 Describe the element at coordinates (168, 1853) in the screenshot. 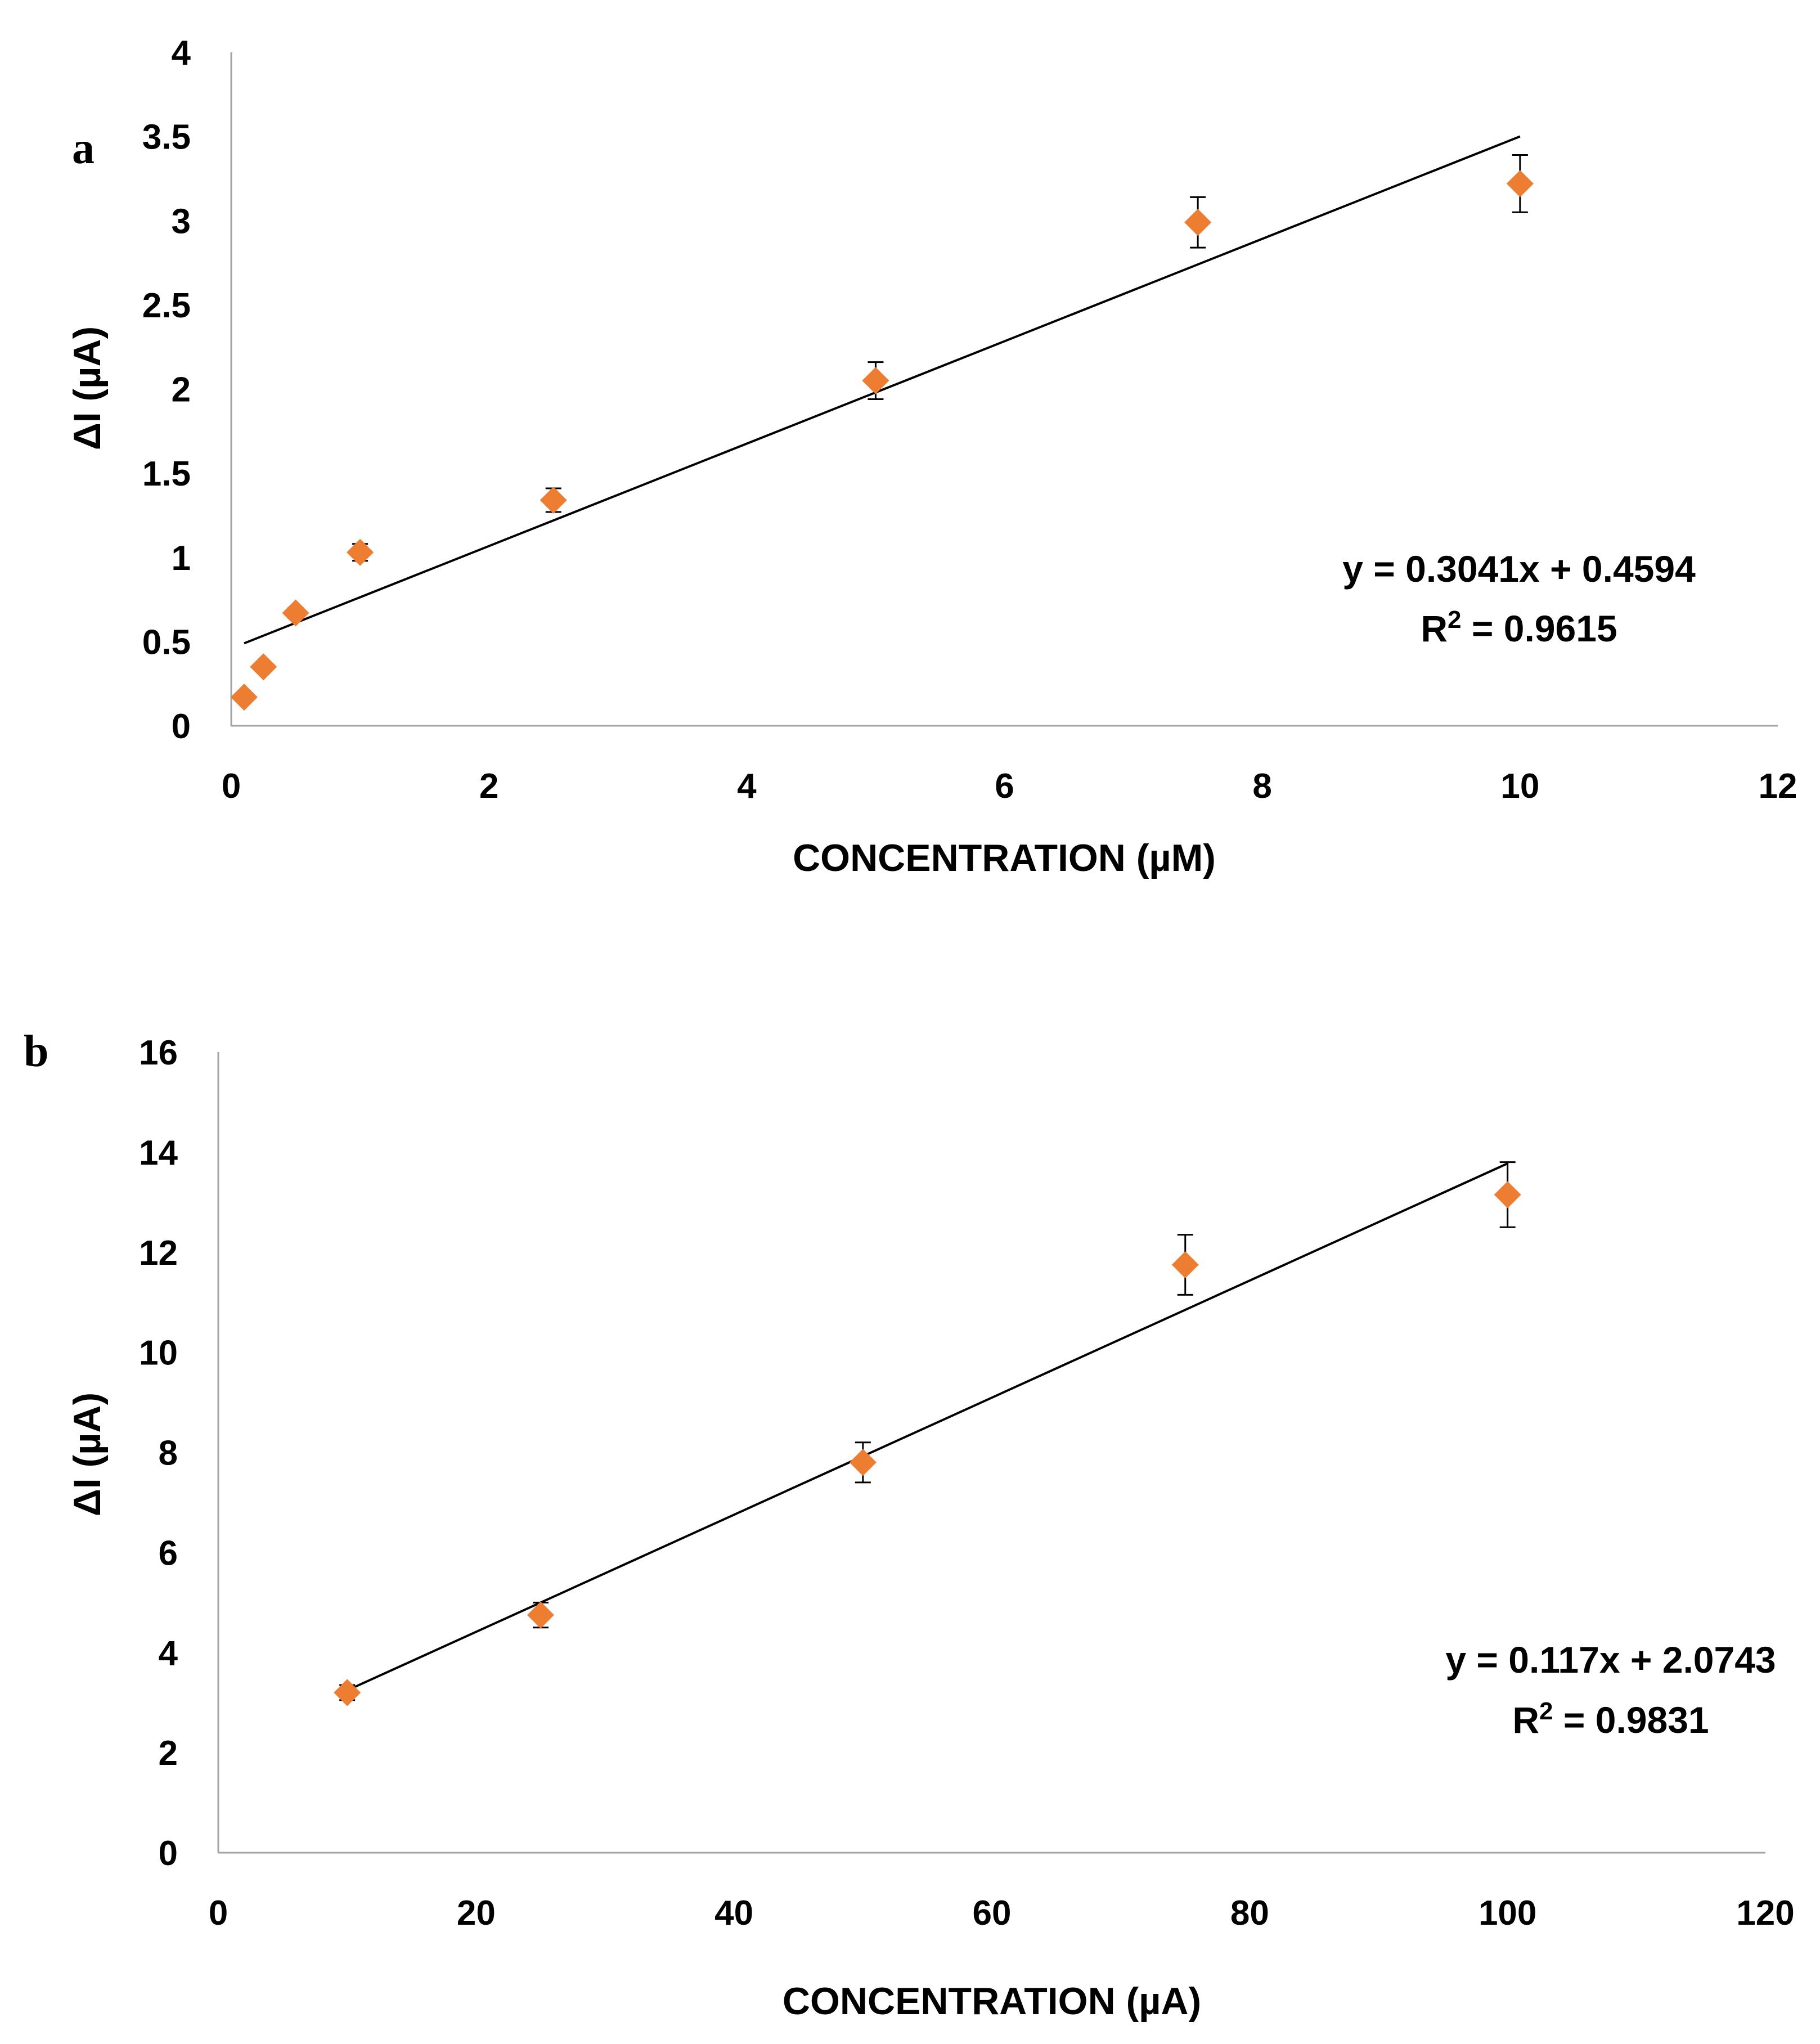

I see `panel-b-y-tick-label: 0` at that location.